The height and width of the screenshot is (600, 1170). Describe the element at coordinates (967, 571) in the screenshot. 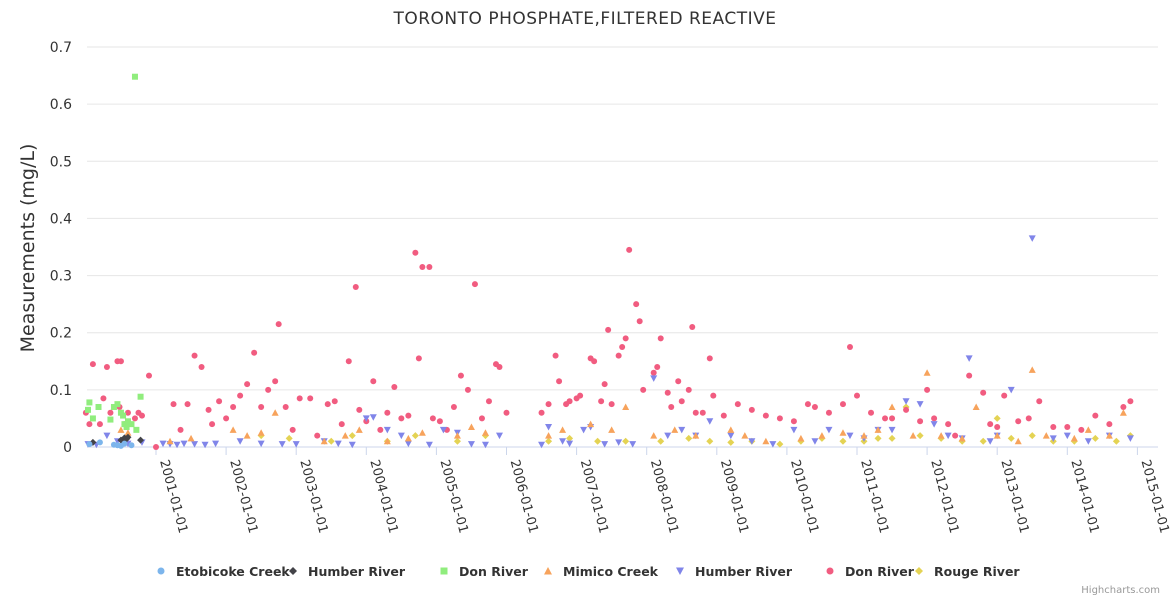

I see `legend-item: Rouge River` at that location.